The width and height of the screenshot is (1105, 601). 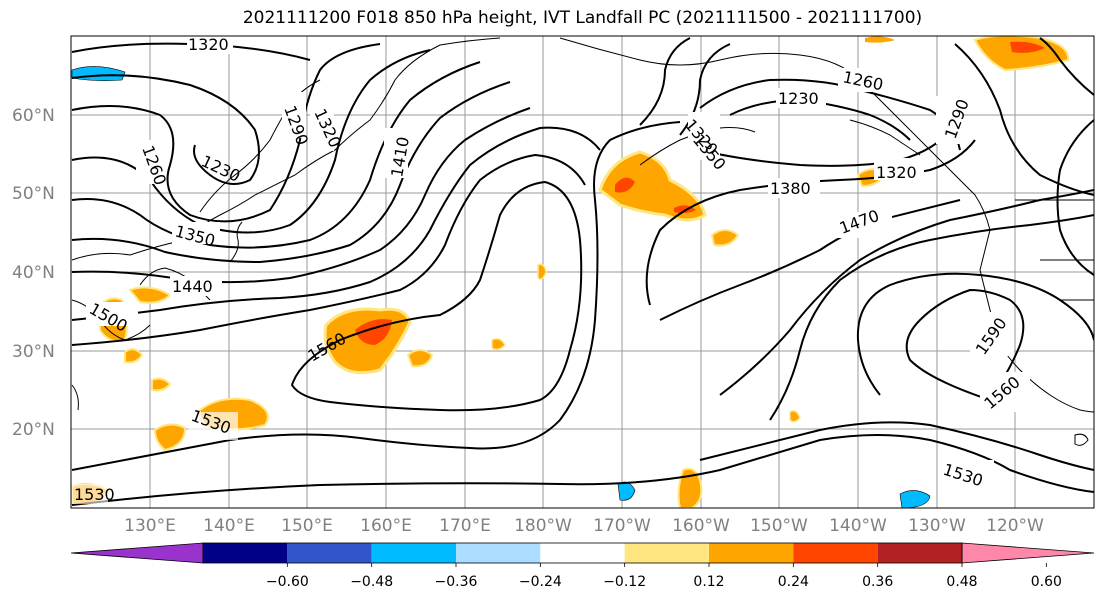 What do you see at coordinates (793, 582) in the screenshot?
I see `colorbar-tick-label: 0.24` at bounding box center [793, 582].